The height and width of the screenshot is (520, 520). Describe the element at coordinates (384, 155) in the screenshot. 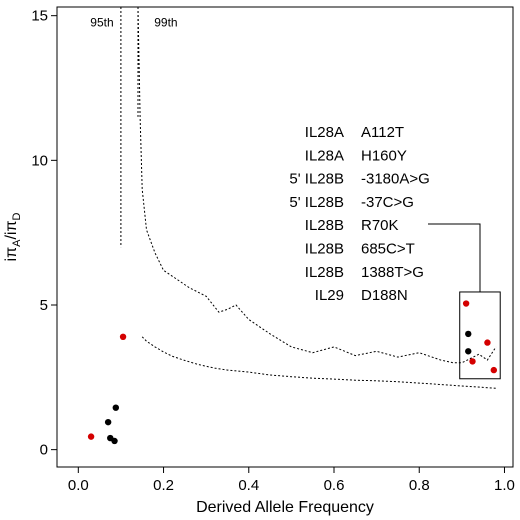

I see `variant-change: H160Y` at that location.